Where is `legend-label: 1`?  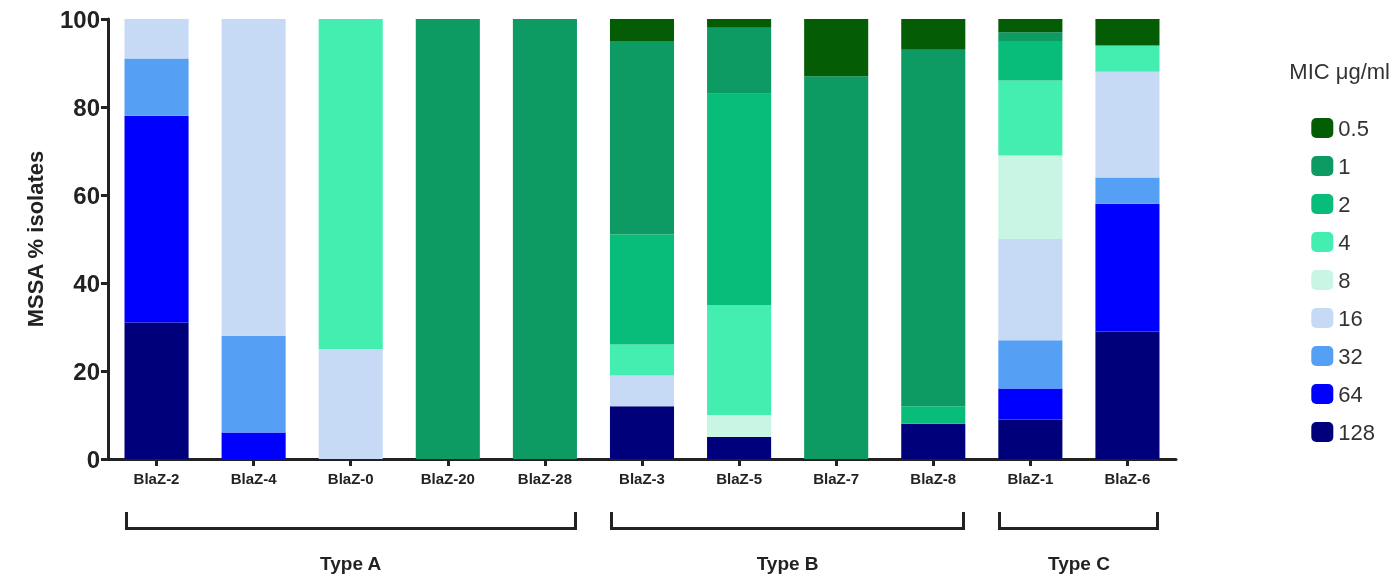
legend-label: 1 is located at coordinates (1344, 166).